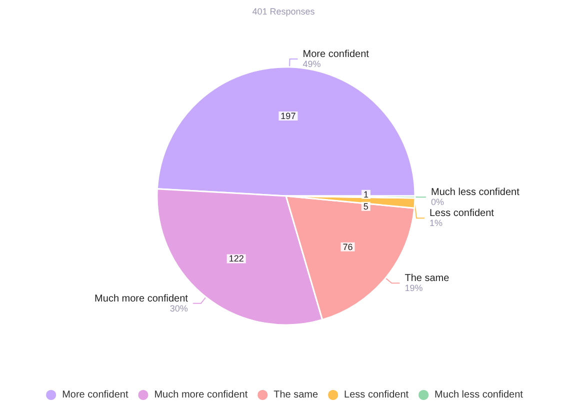 The height and width of the screenshot is (409, 567). I want to click on text: 30%, so click(179, 308).